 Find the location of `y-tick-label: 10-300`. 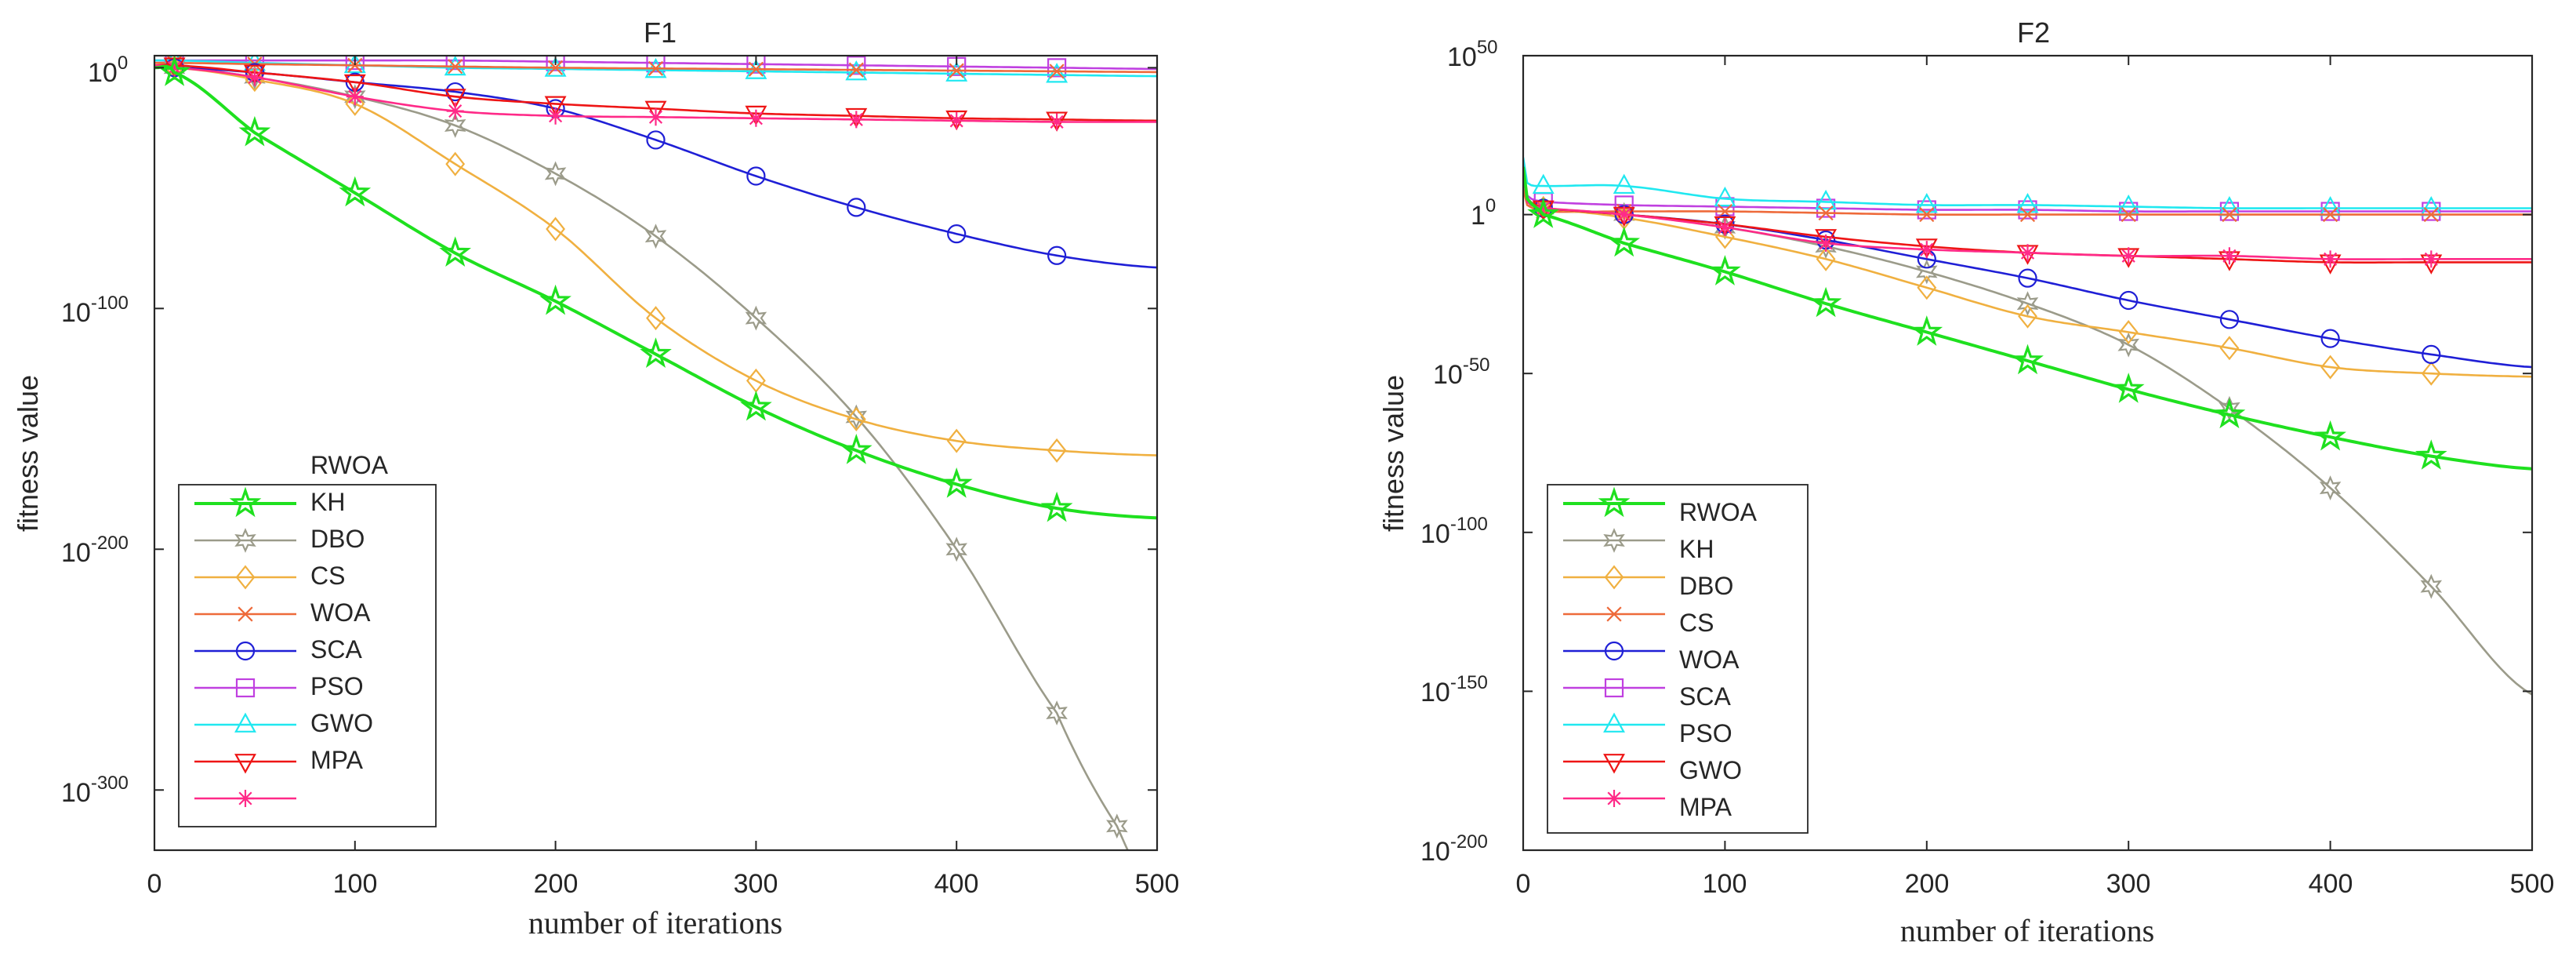

y-tick-label: 10-300 is located at coordinates (95, 790).